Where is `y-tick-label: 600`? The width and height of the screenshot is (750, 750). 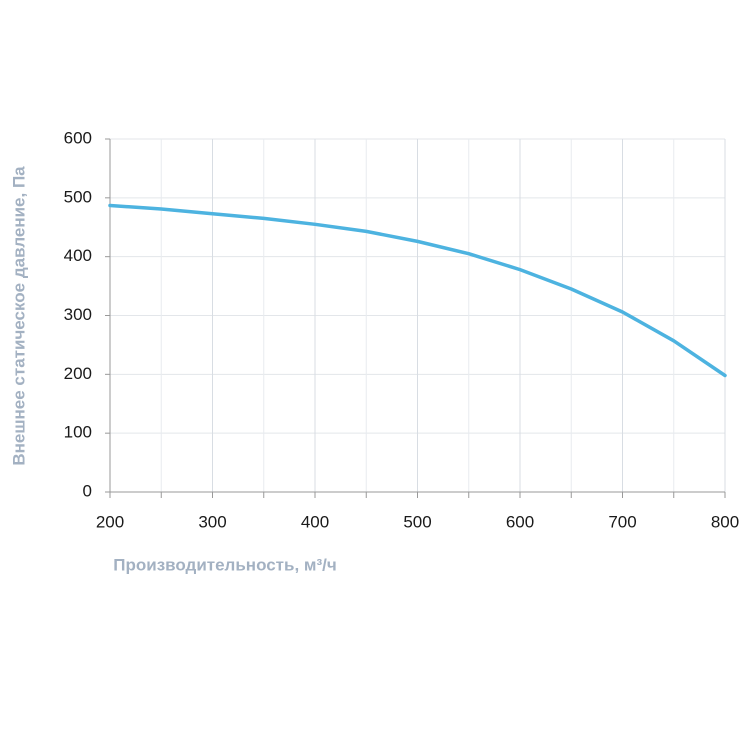 y-tick-label: 600 is located at coordinates (78, 137).